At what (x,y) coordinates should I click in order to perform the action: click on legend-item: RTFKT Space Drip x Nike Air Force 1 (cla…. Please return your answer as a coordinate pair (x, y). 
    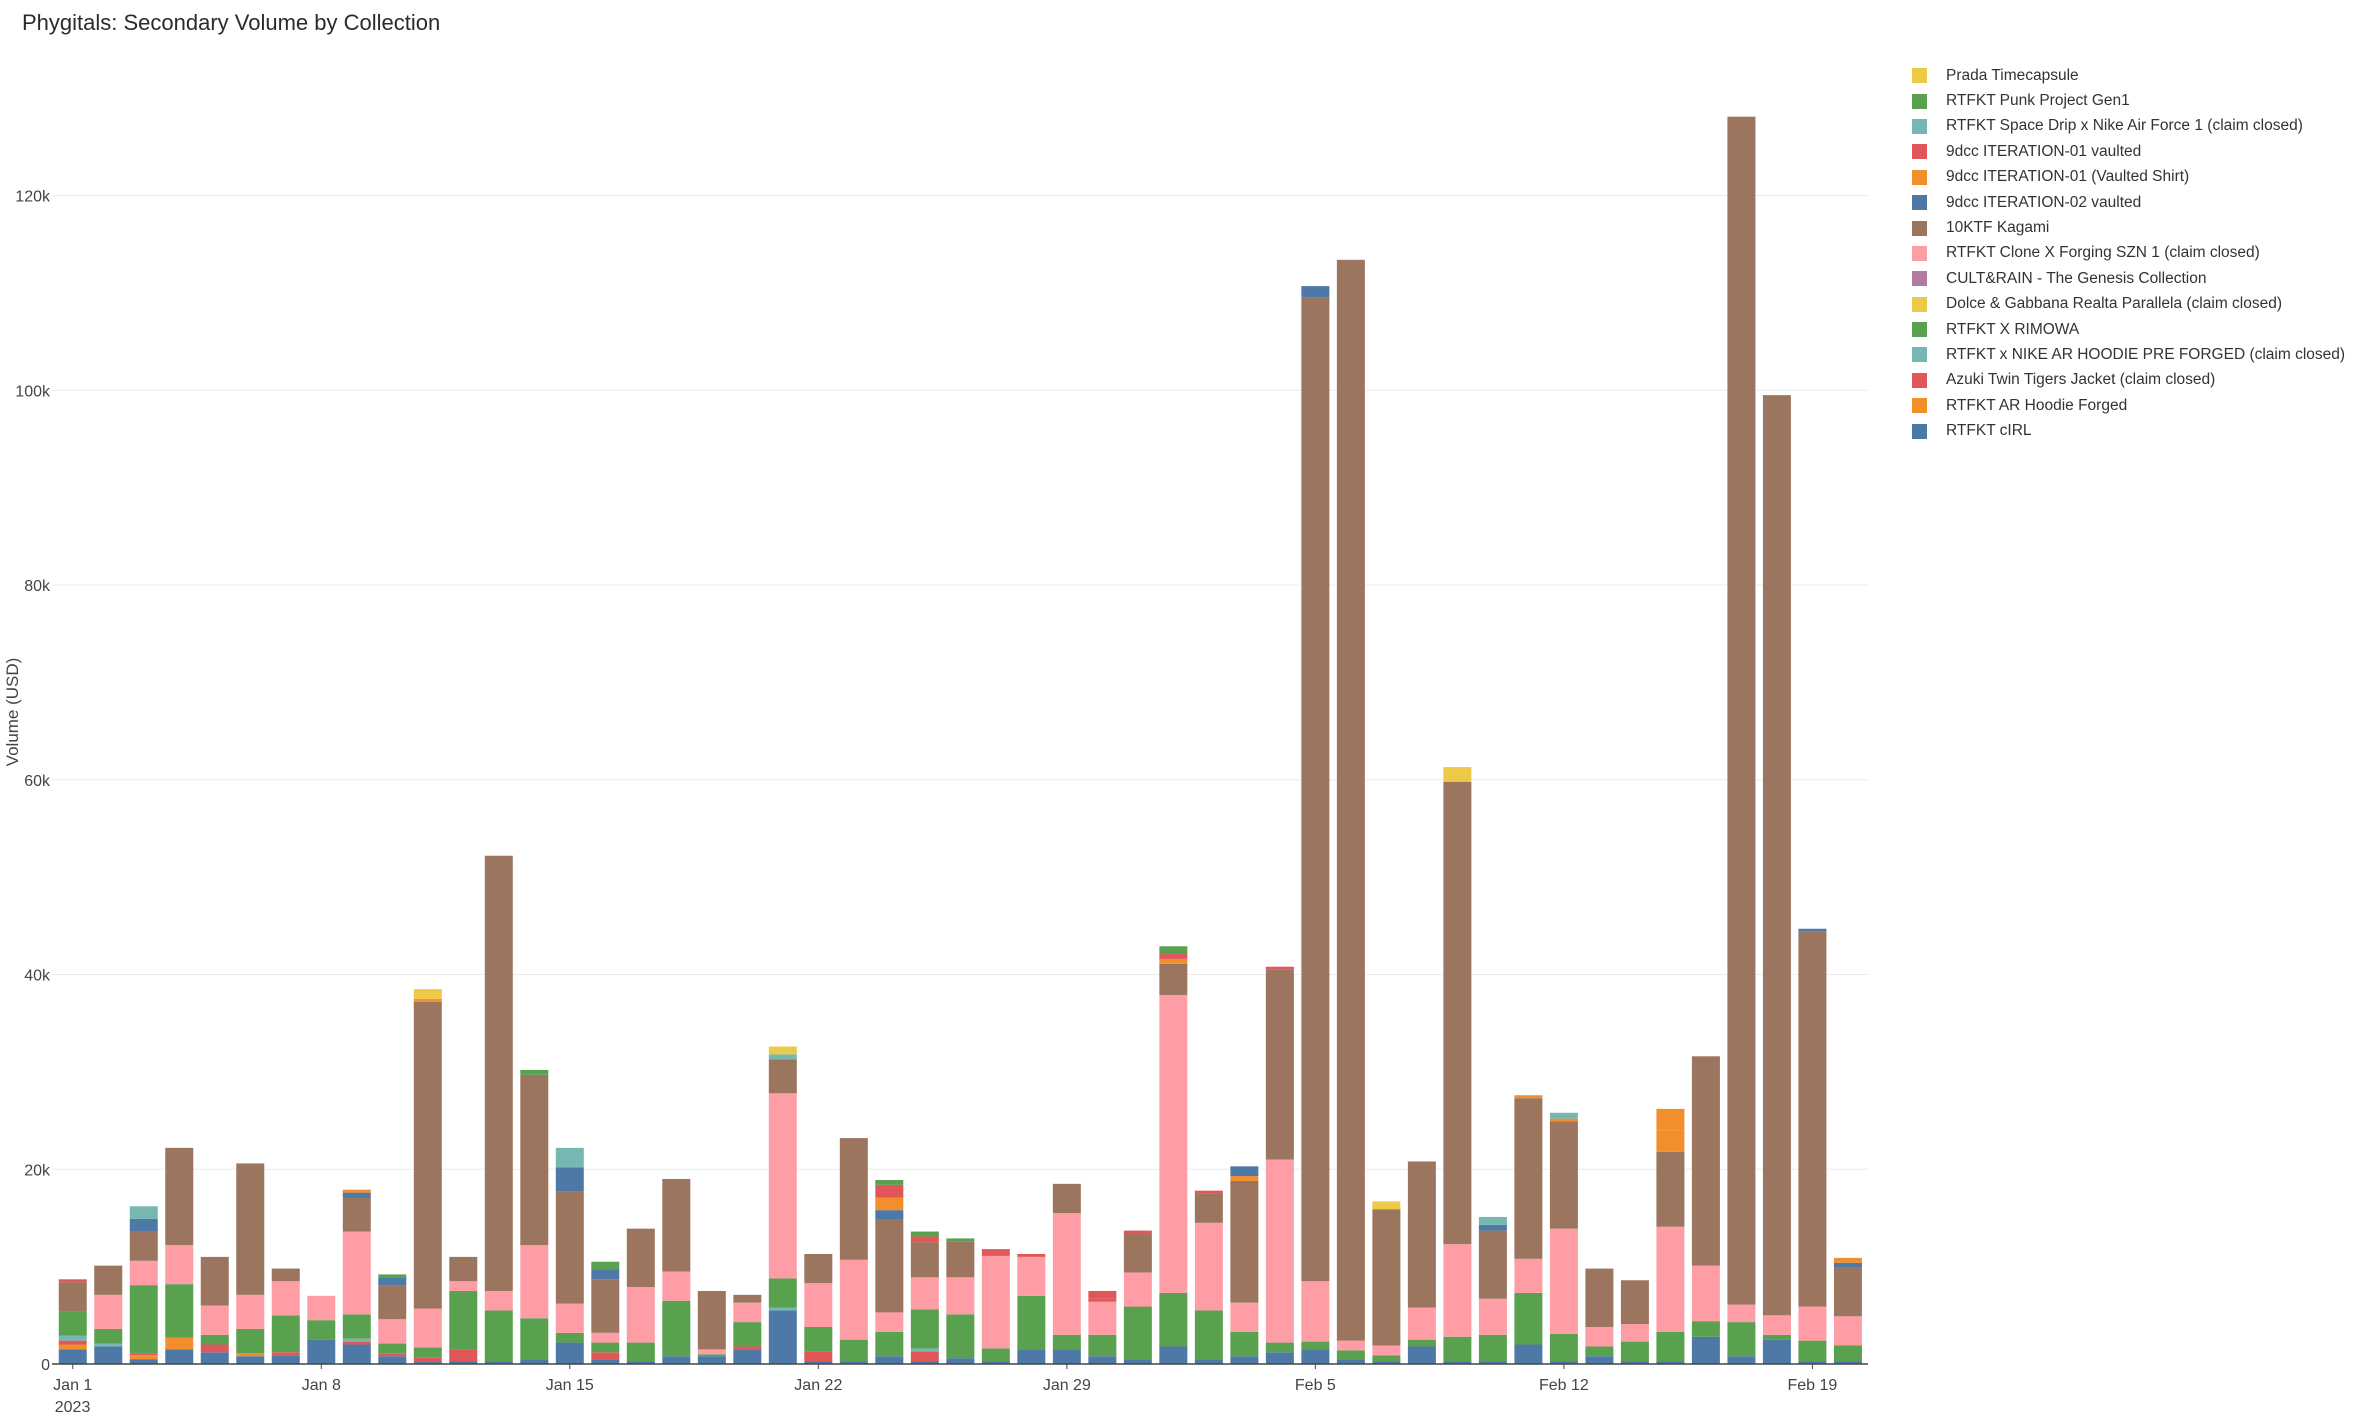
    Looking at the image, I should click on (2128, 126).